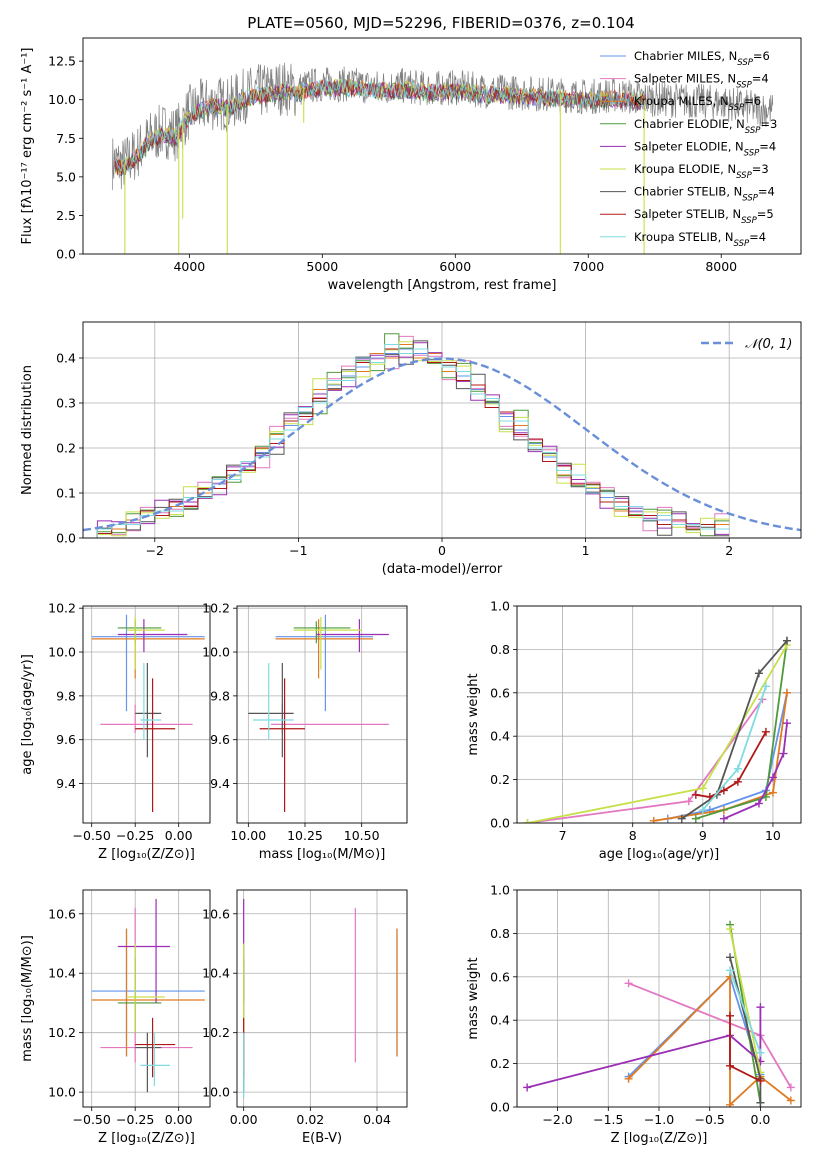  What do you see at coordinates (322, 854) in the screenshot?
I see `x-axis-label: mass [log₁₀(M/M⊙)]` at bounding box center [322, 854].